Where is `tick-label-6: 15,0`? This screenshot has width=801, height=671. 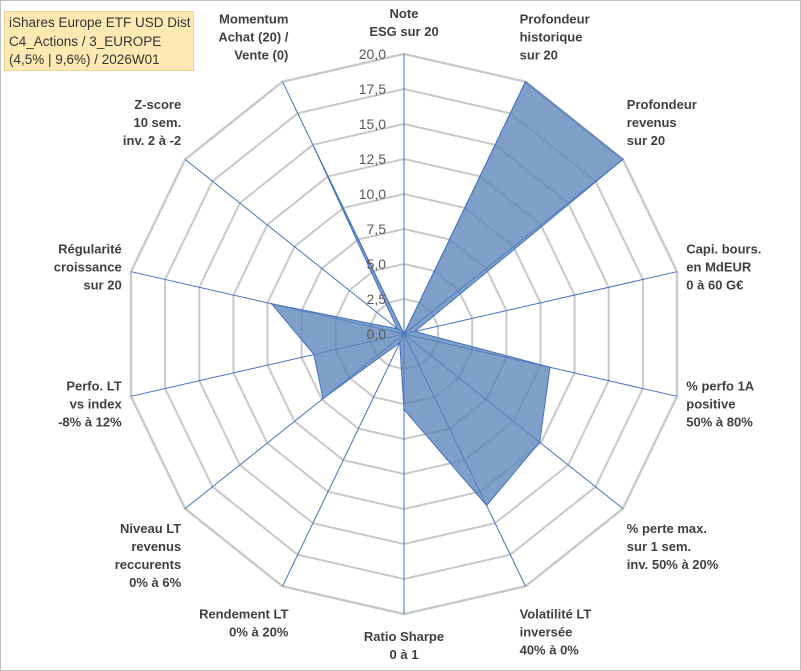 tick-label-6: 15,0 is located at coordinates (372, 124).